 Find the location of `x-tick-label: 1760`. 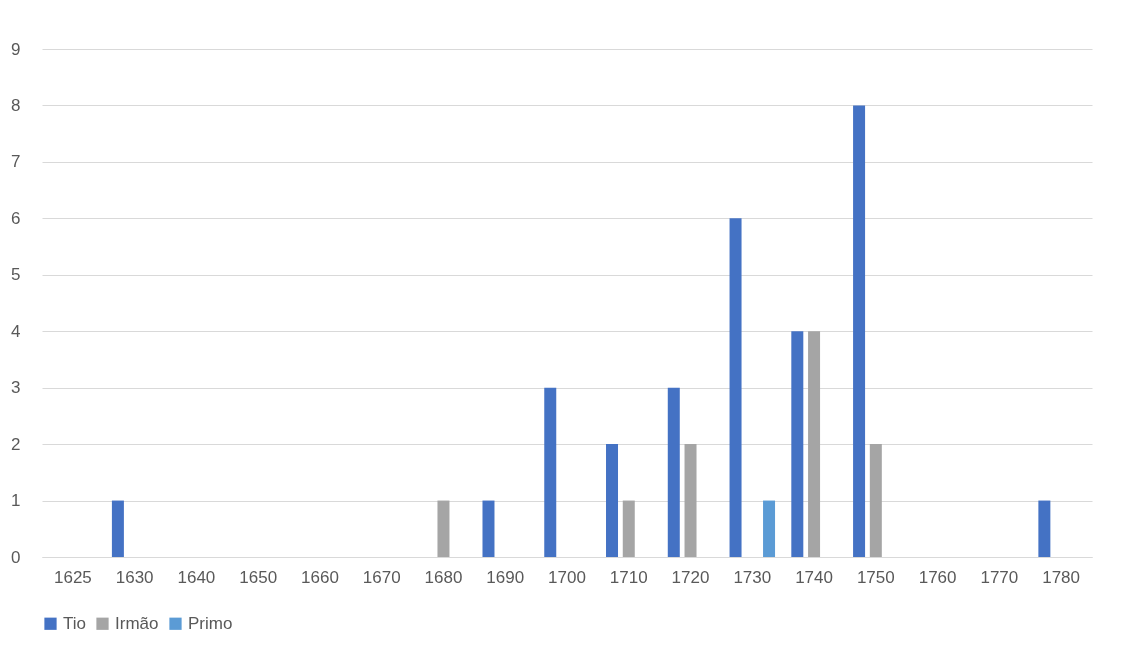

x-tick-label: 1760 is located at coordinates (937, 577).